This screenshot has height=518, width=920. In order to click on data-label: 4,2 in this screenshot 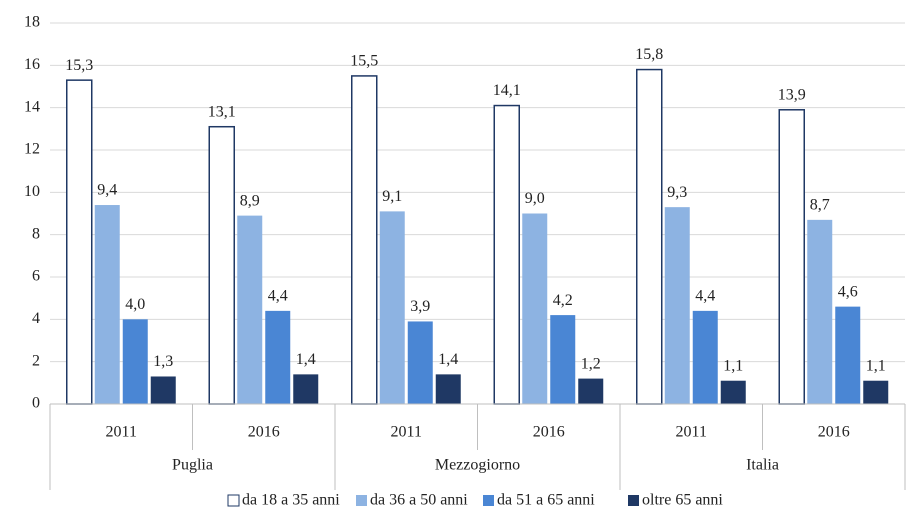, I will do `click(563, 300)`.